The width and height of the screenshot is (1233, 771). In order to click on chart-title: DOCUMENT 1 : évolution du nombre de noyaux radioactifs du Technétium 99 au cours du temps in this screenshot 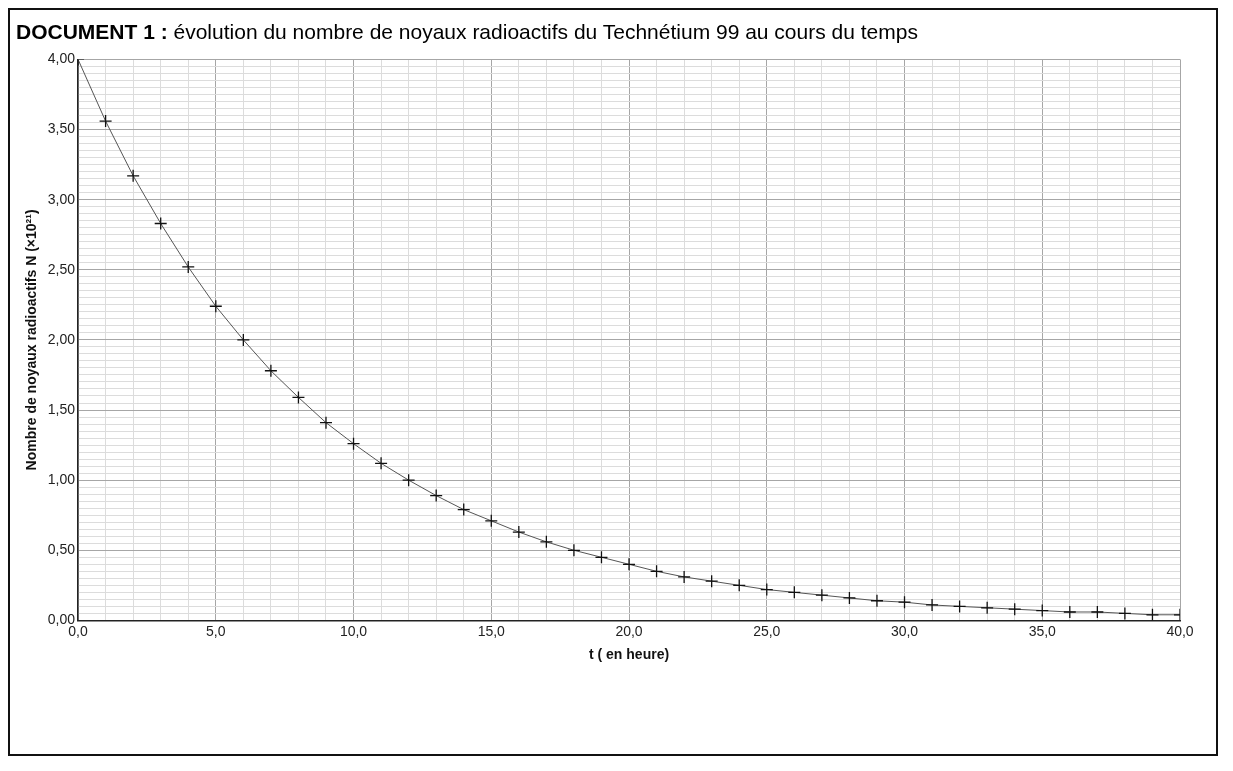, I will do `click(467, 32)`.